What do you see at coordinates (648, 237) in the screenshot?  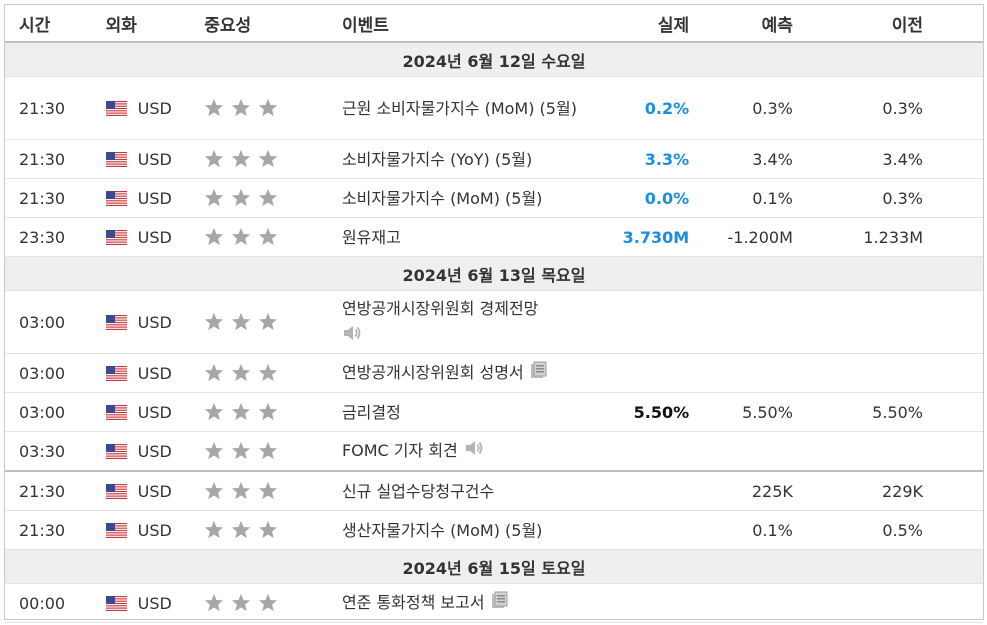 I see `actual-value: 3.730M` at bounding box center [648, 237].